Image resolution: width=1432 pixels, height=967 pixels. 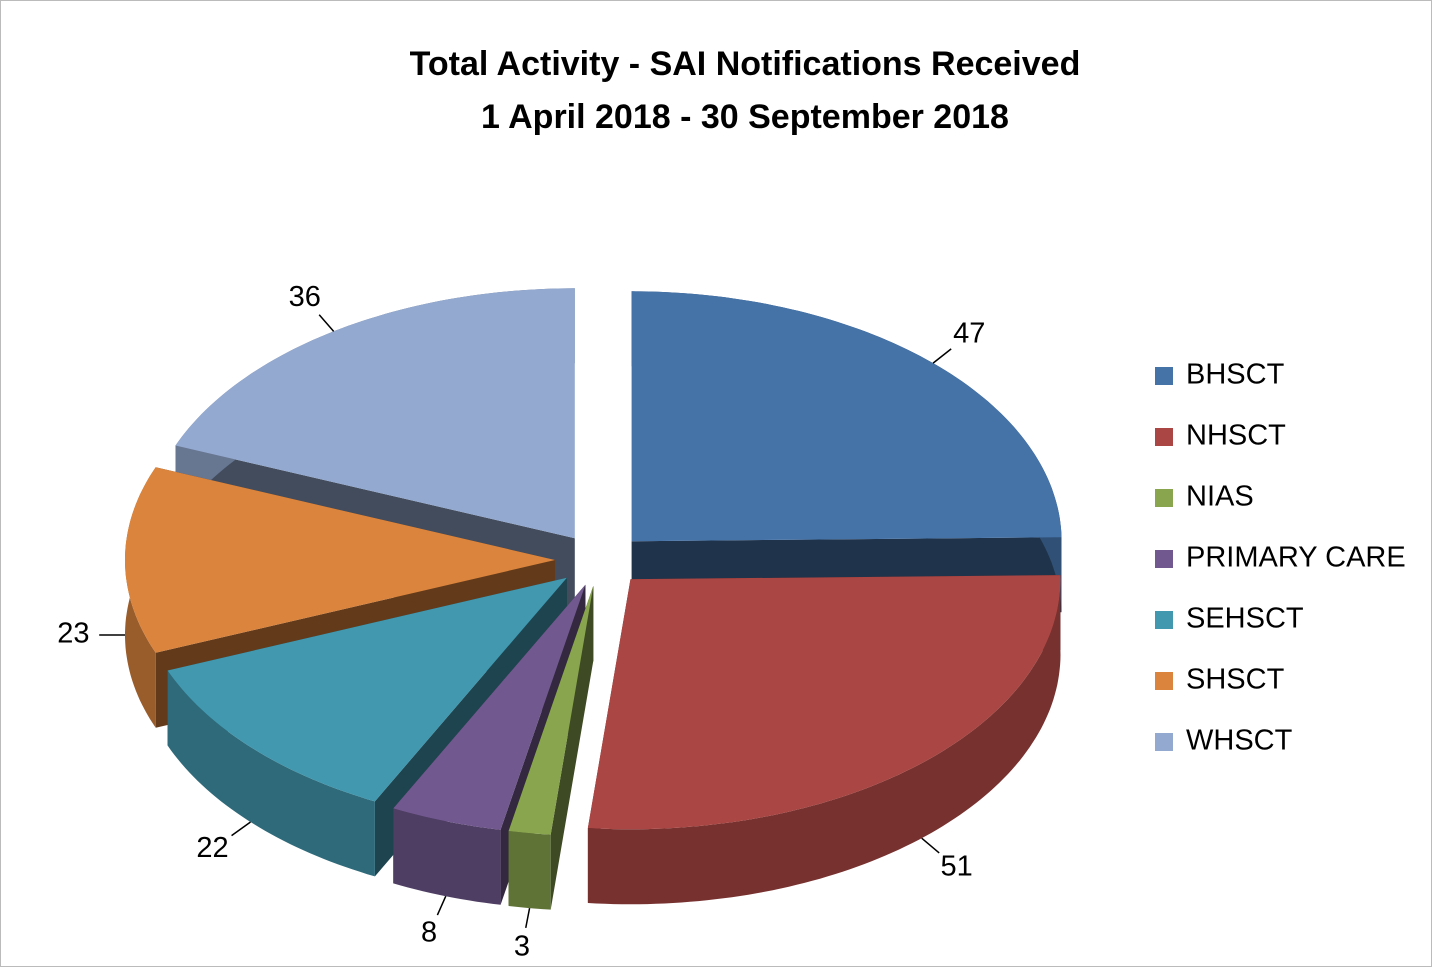 What do you see at coordinates (305, 297) in the screenshot?
I see `data-label: 36` at bounding box center [305, 297].